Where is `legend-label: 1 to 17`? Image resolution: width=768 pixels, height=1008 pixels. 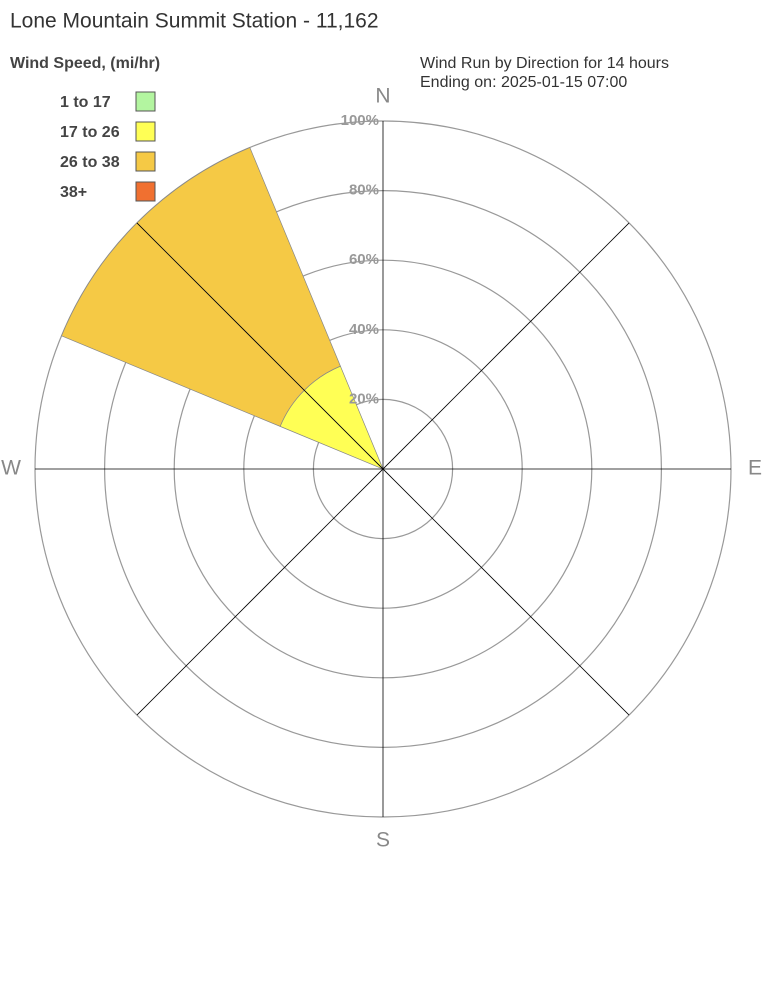
legend-label: 1 to 17 is located at coordinates (85, 102).